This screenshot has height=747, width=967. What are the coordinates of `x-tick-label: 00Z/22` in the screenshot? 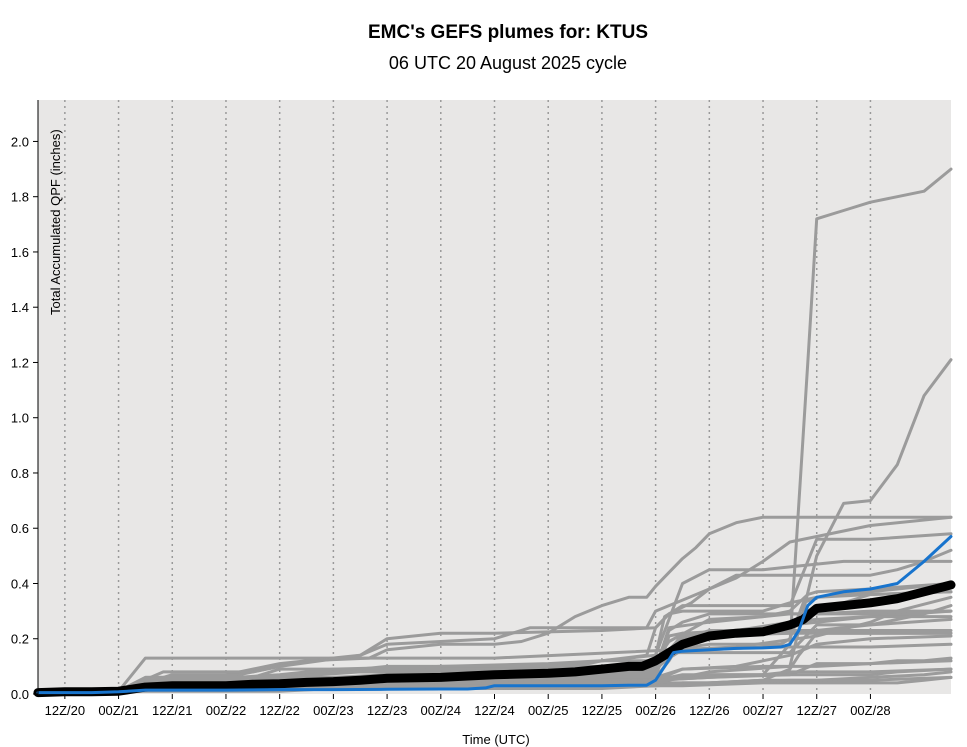 It's located at (226, 710).